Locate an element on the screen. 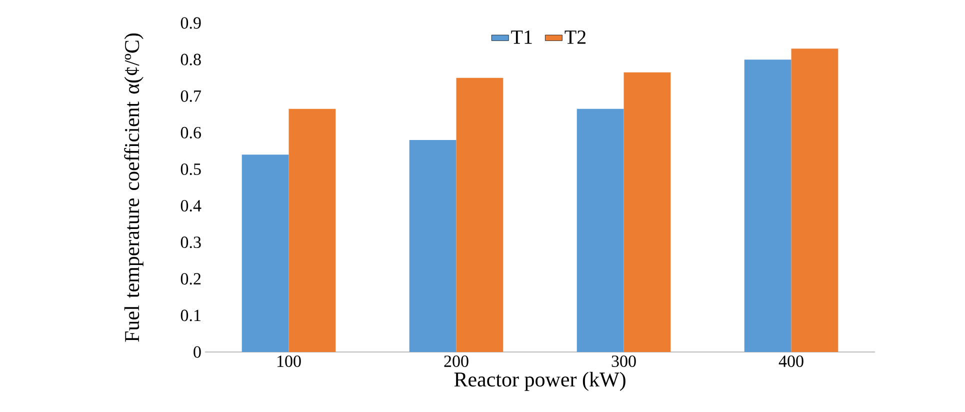 This screenshot has width=965, height=412. y-tick-label: 0.8 is located at coordinates (190, 60).